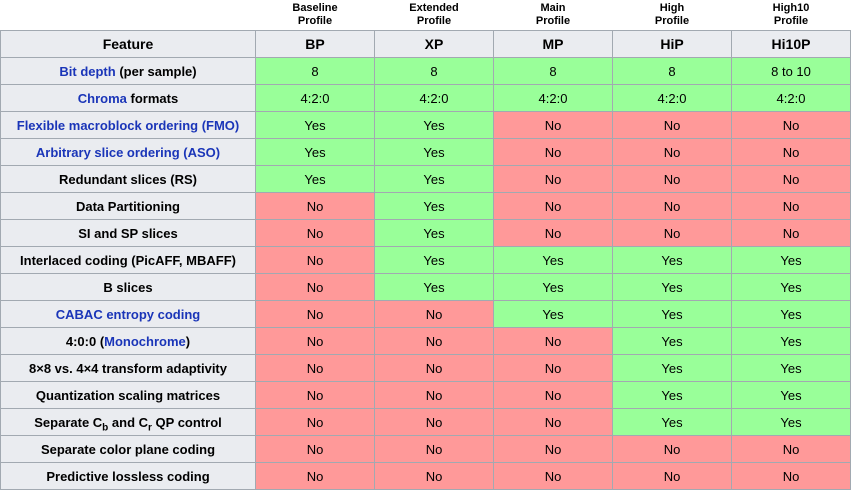  What do you see at coordinates (186, 422) in the screenshot?
I see `feature-text: QP control` at bounding box center [186, 422].